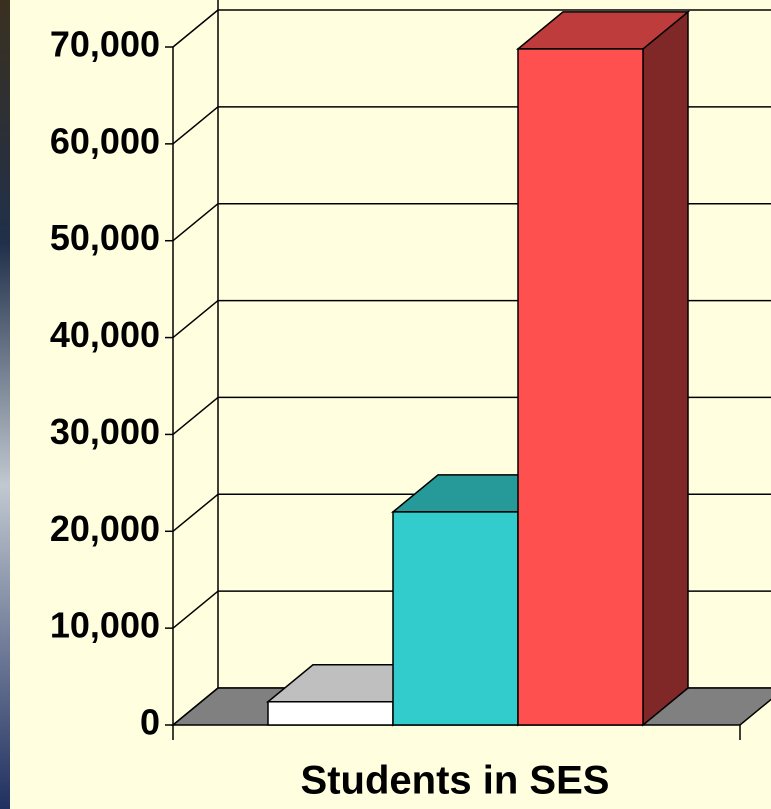 Image resolution: width=771 pixels, height=809 pixels. I want to click on y-tick-label: 0, so click(150, 722).